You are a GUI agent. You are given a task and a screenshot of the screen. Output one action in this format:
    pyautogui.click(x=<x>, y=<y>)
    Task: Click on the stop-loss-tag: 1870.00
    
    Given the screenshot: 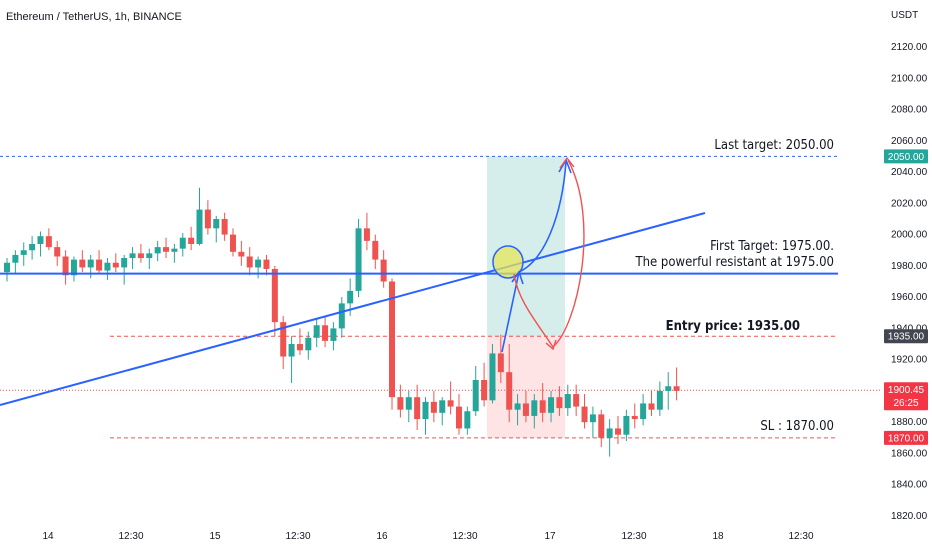 What is the action you would take?
    pyautogui.click(x=906, y=437)
    